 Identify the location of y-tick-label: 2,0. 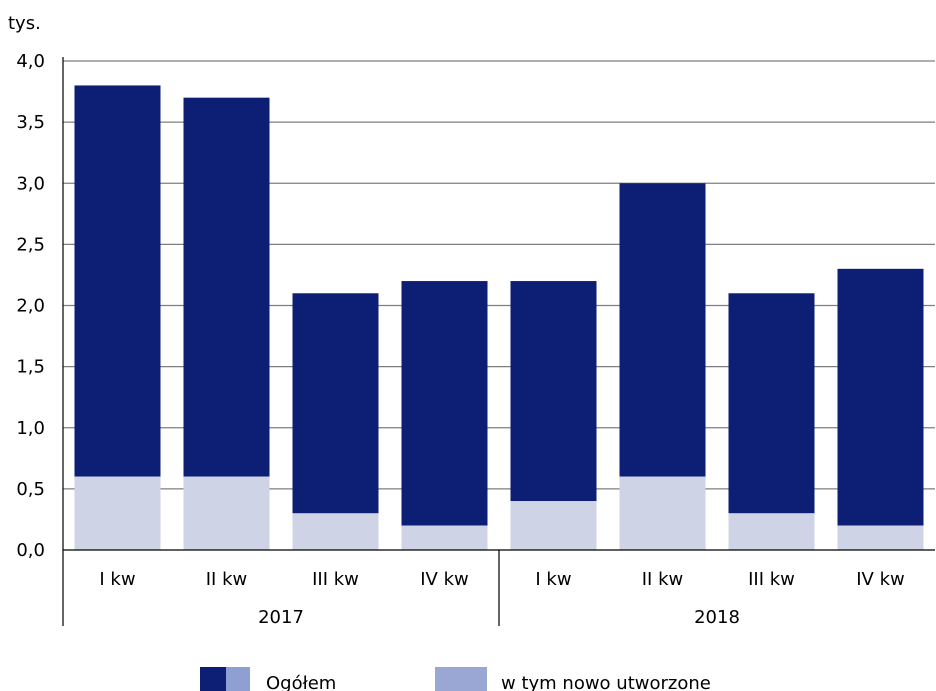
(30, 306).